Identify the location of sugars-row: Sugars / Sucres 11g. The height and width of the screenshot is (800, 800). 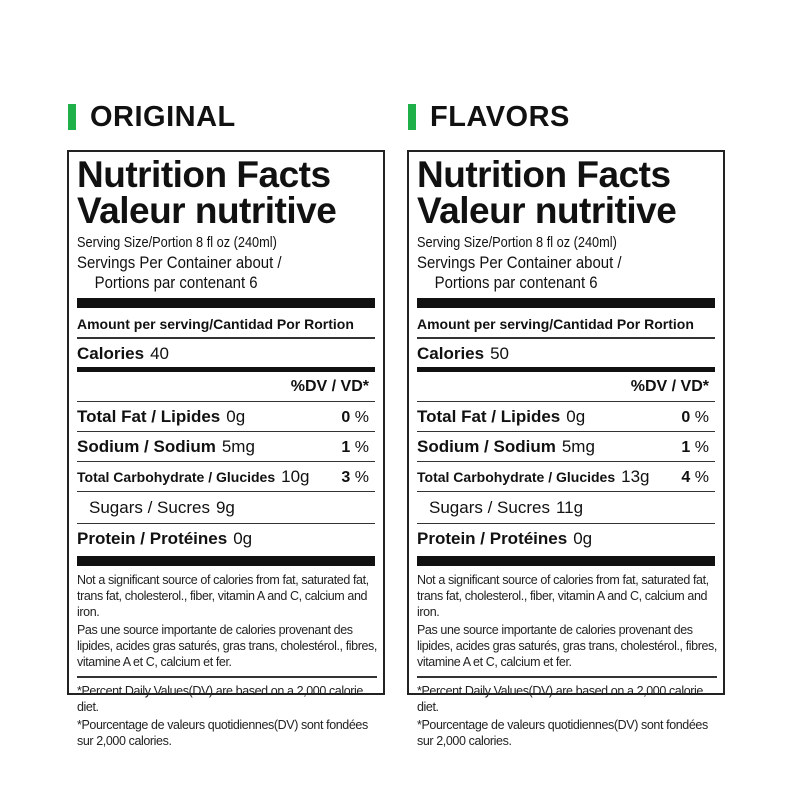
(566, 508).